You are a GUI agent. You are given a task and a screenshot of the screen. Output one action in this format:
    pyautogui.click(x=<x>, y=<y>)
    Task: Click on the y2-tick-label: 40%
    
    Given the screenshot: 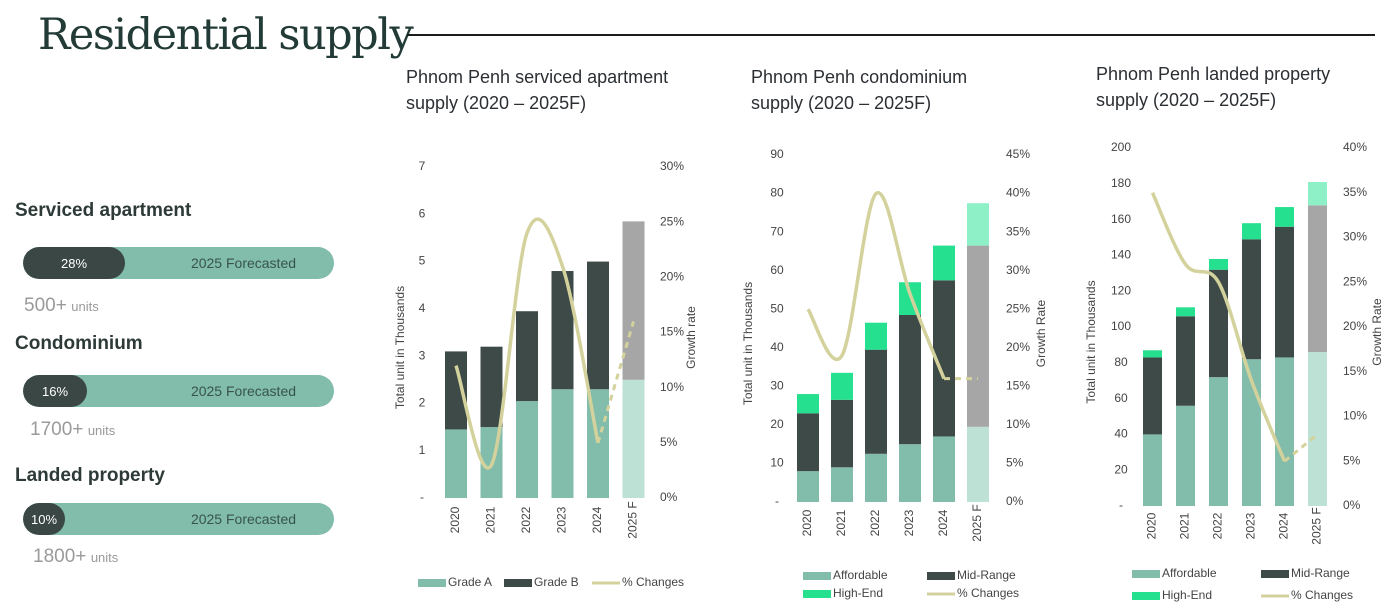 What is the action you would take?
    pyautogui.click(x=1018, y=193)
    